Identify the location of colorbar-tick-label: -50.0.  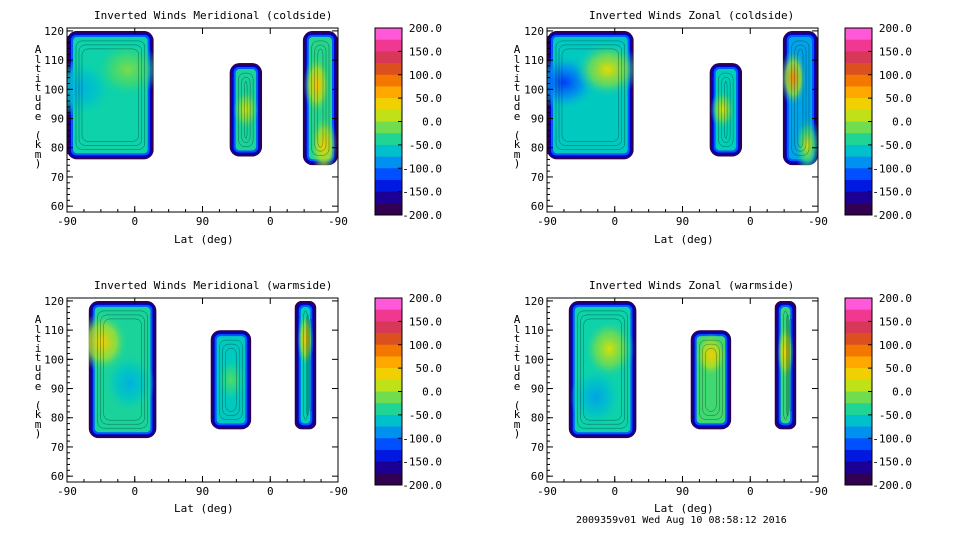
(895, 145).